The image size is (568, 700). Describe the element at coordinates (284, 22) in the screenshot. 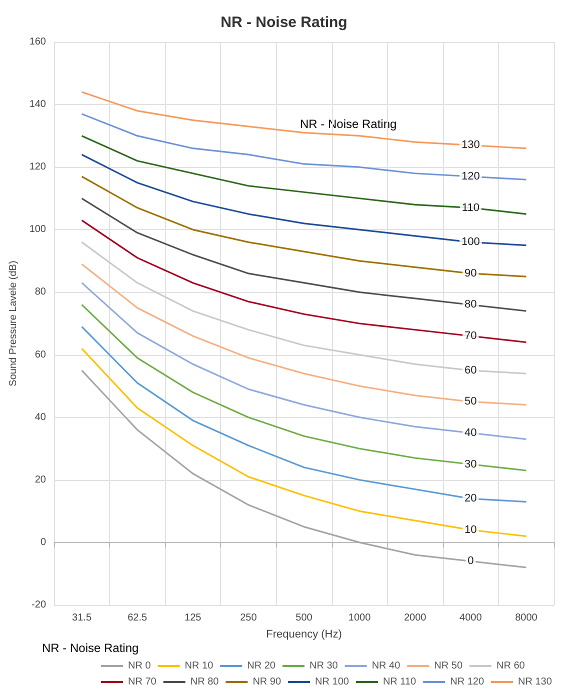

I see `chart-title: NR - Noise Rating` at that location.